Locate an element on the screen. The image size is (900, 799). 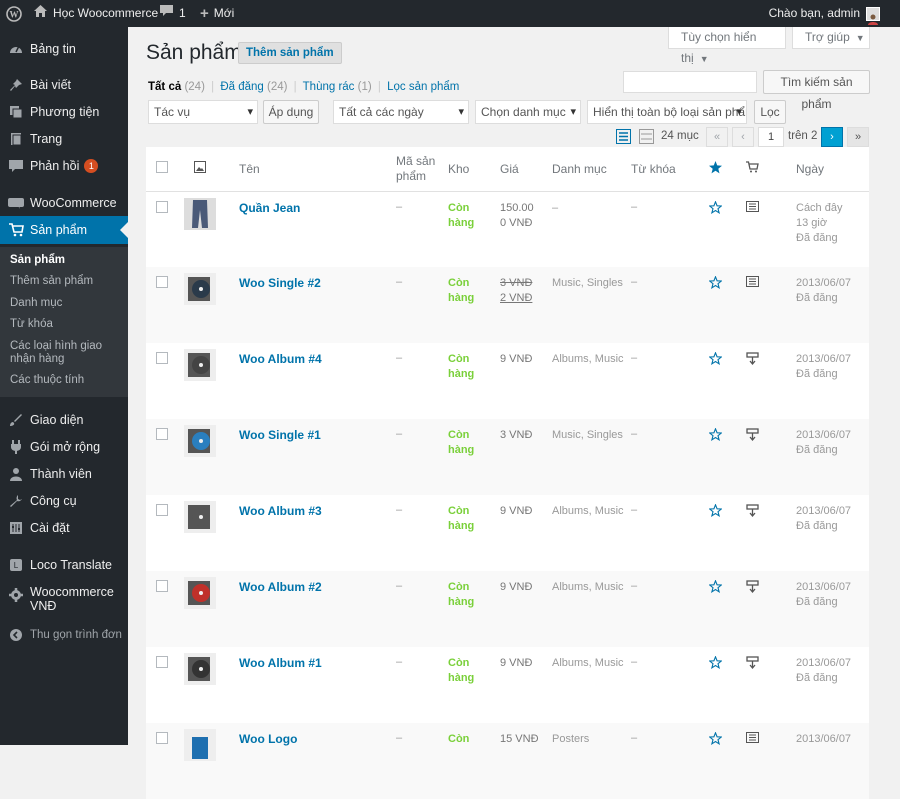
menu-comments: Phản hồi 1 is located at coordinates (64, 166).